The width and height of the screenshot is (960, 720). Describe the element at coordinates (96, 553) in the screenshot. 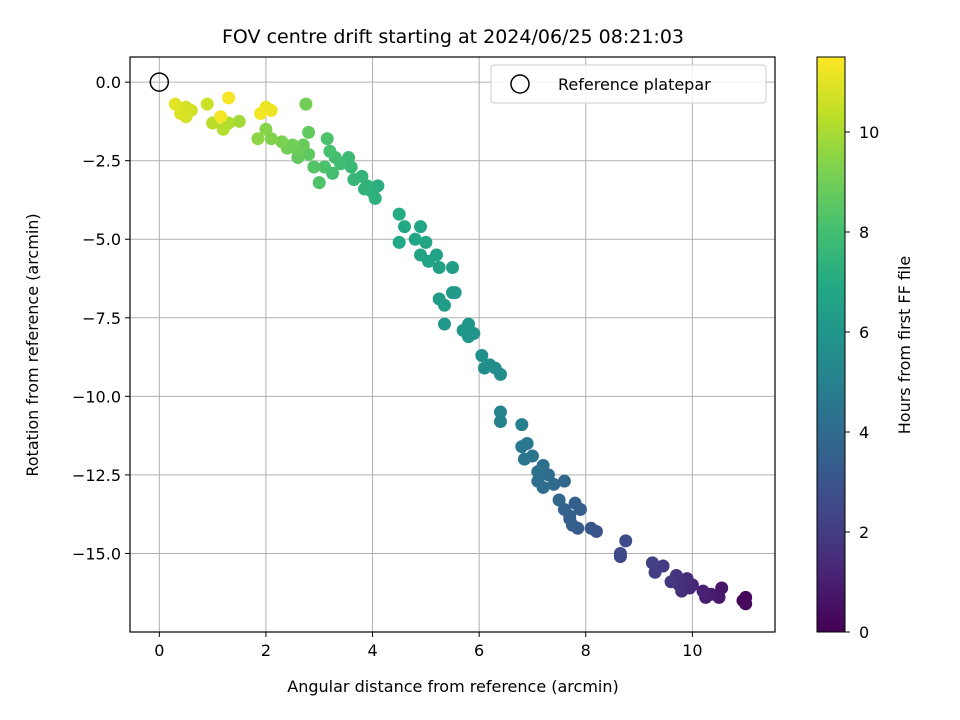

I see `y-tick-label: −15.0` at that location.